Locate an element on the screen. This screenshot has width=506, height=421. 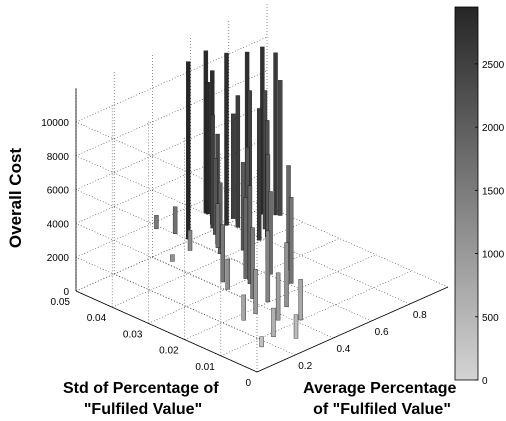
colorbar-tick-label: 0 is located at coordinates (485, 381).